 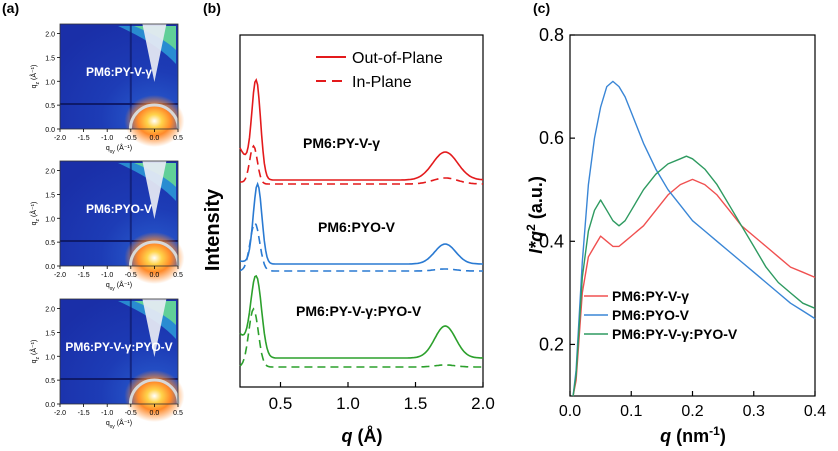 What do you see at coordinates (38, 357) in the screenshot?
I see `y-axis-label-a-sub: z` at bounding box center [38, 357].